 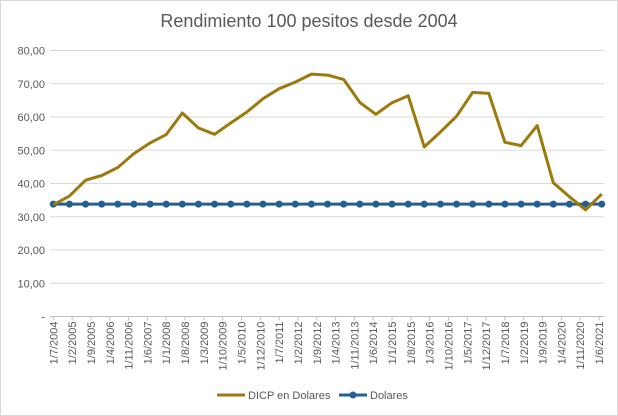 I want to click on legend-item: Dolares, so click(x=373, y=396).